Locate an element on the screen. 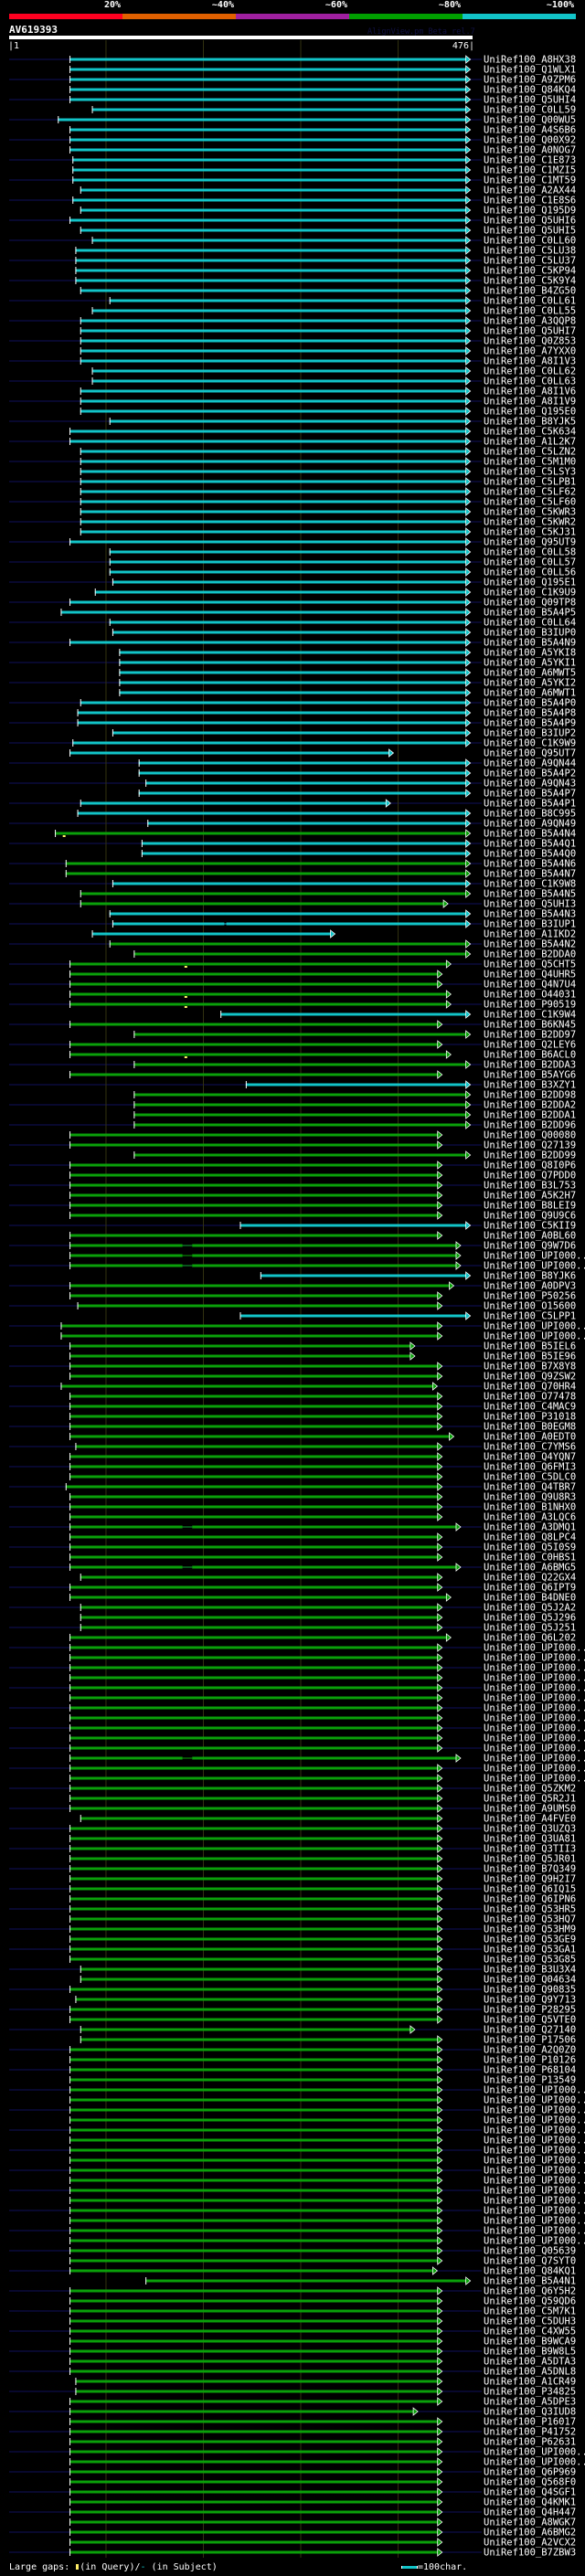 This screenshot has width=585, height=2576. hit-label: UniRef100_A9QN43 is located at coordinates (530, 784).